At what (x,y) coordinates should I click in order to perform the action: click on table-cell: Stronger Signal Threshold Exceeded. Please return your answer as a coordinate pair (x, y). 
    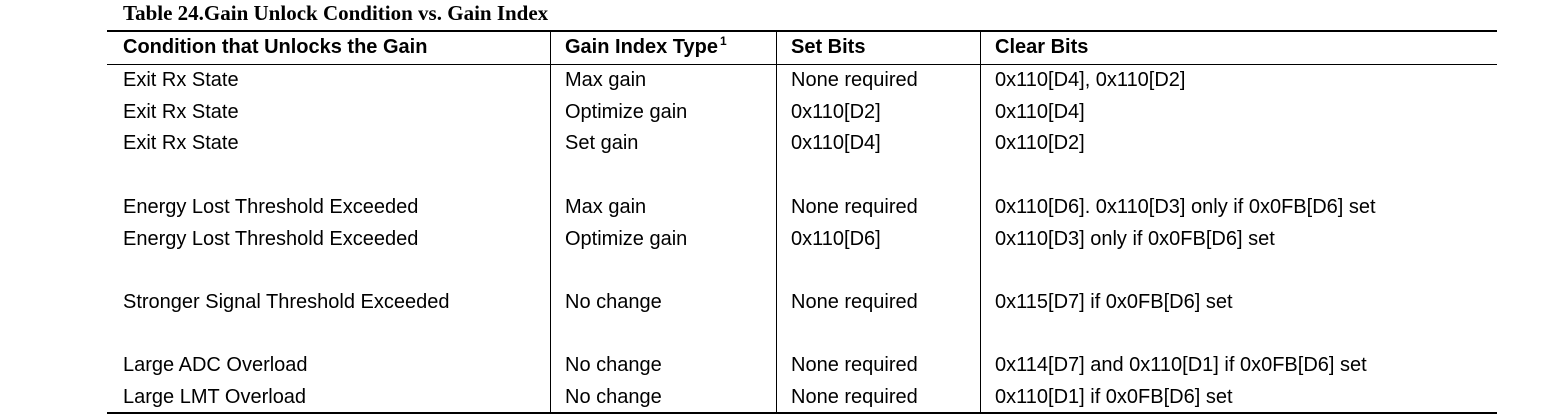
    Looking at the image, I should click on (286, 301).